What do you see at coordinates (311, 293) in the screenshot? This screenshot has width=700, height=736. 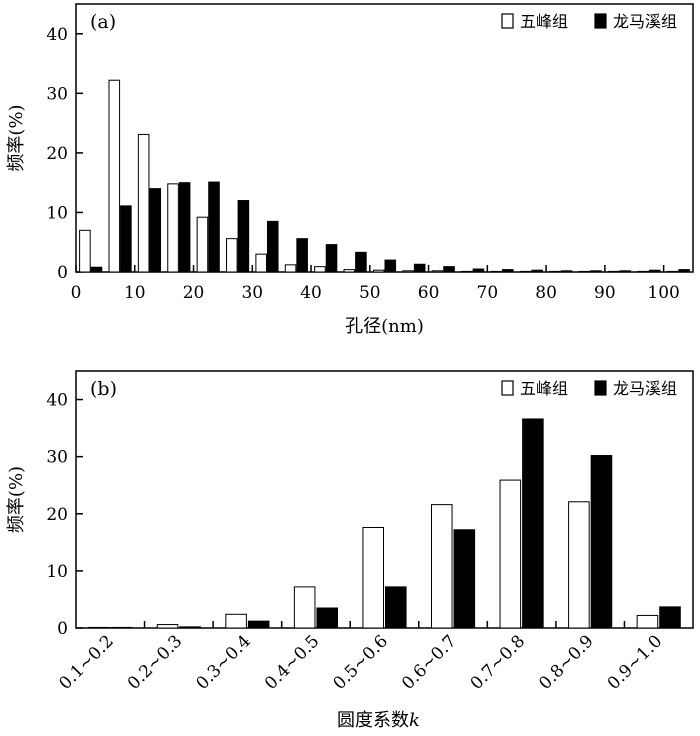 I see `x-tick-label: 40` at bounding box center [311, 293].